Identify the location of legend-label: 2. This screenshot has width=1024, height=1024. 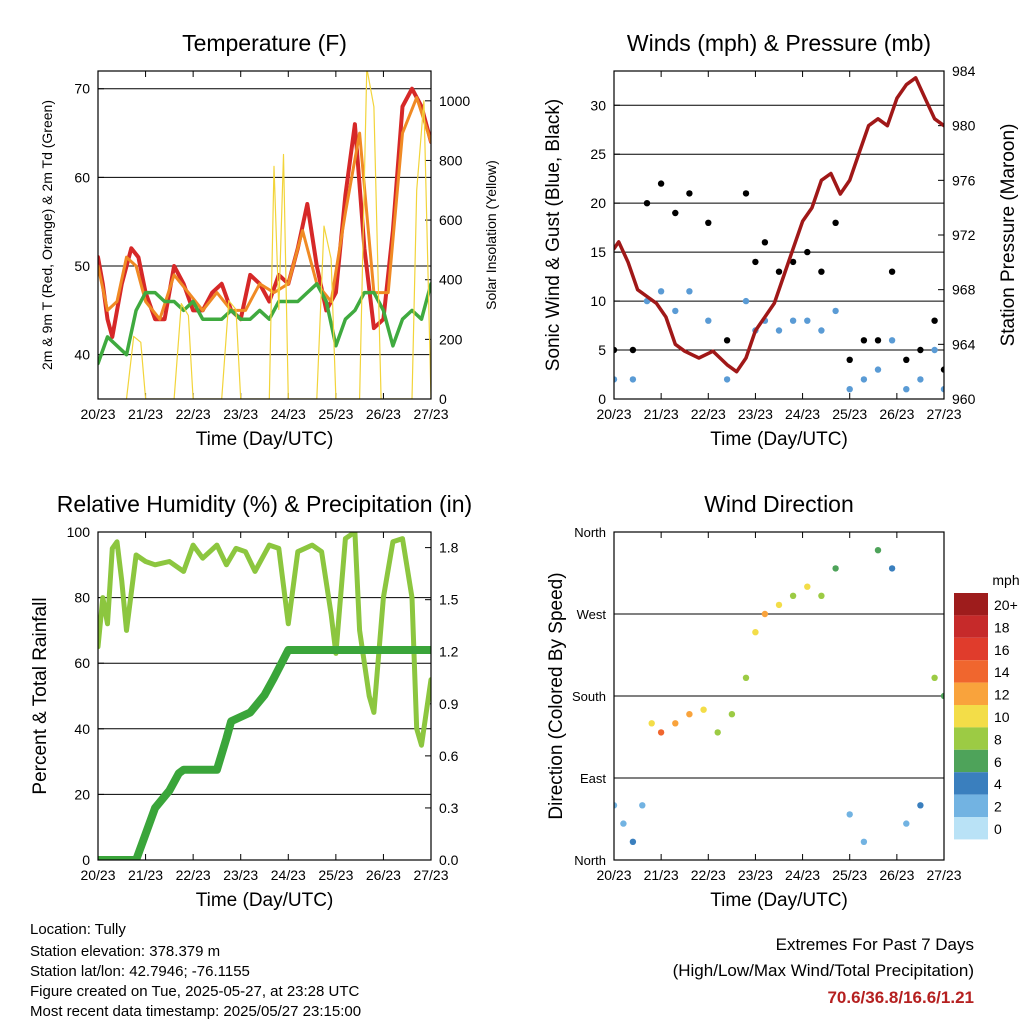
(998, 807).